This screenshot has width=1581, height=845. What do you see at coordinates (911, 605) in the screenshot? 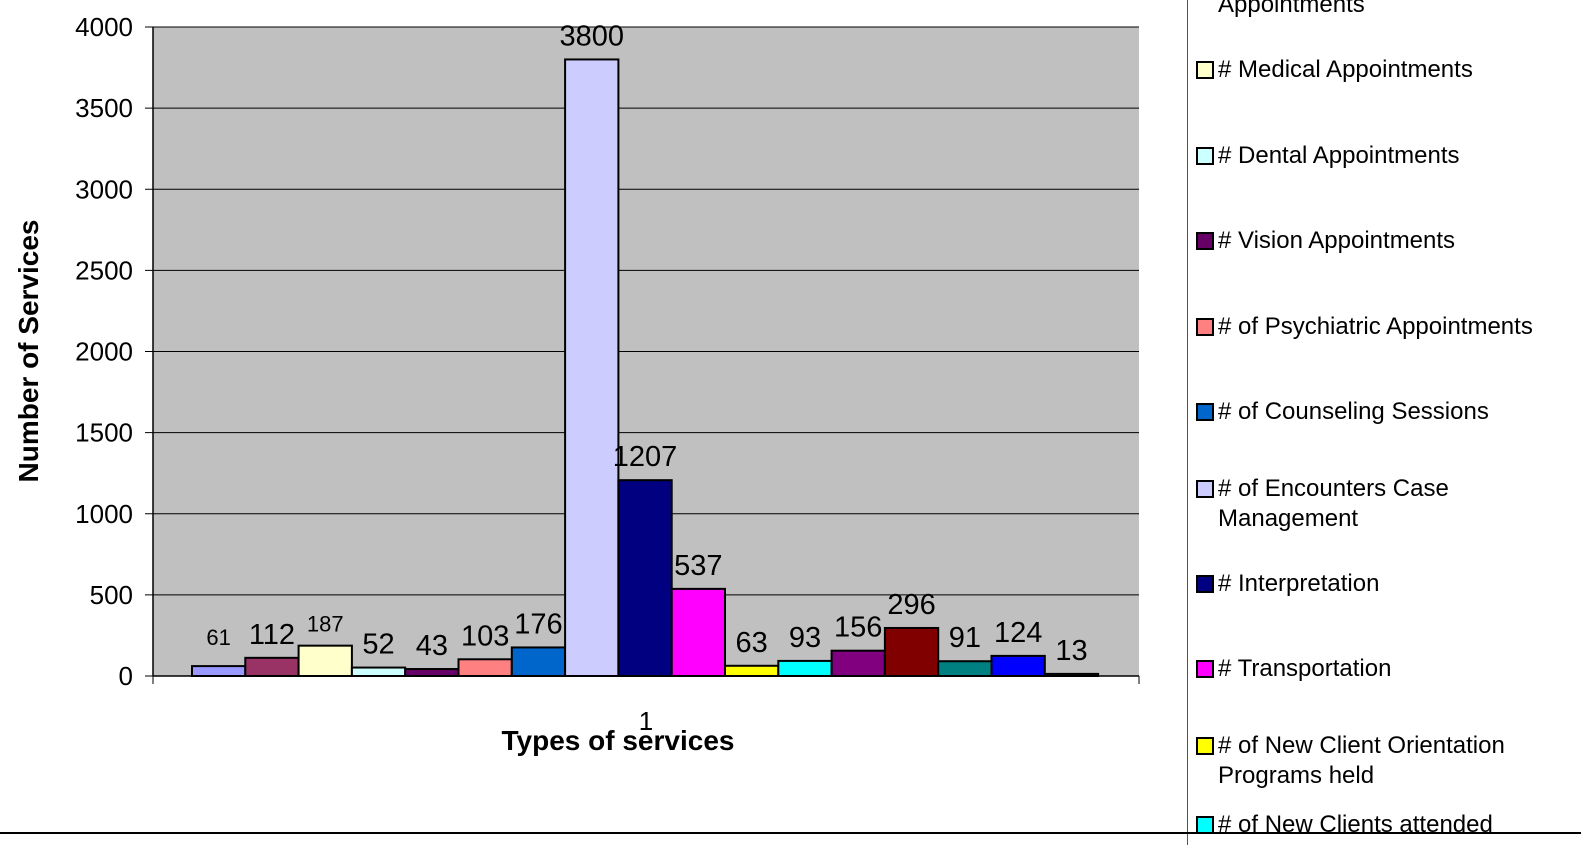
I see `data-label: 296` at bounding box center [911, 605].